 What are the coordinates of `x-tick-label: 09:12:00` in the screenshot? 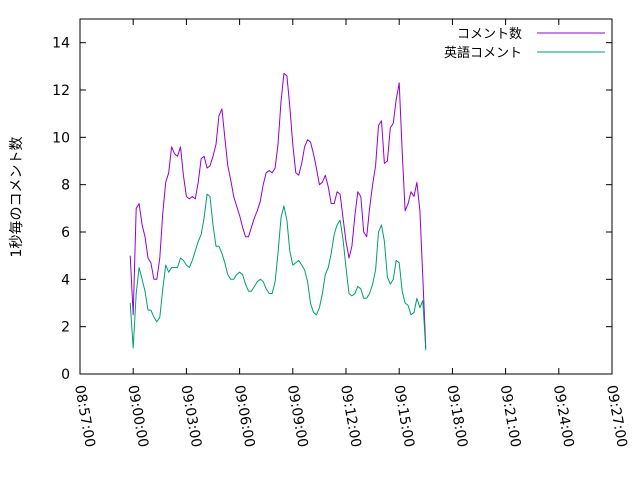 It's located at (350, 416).